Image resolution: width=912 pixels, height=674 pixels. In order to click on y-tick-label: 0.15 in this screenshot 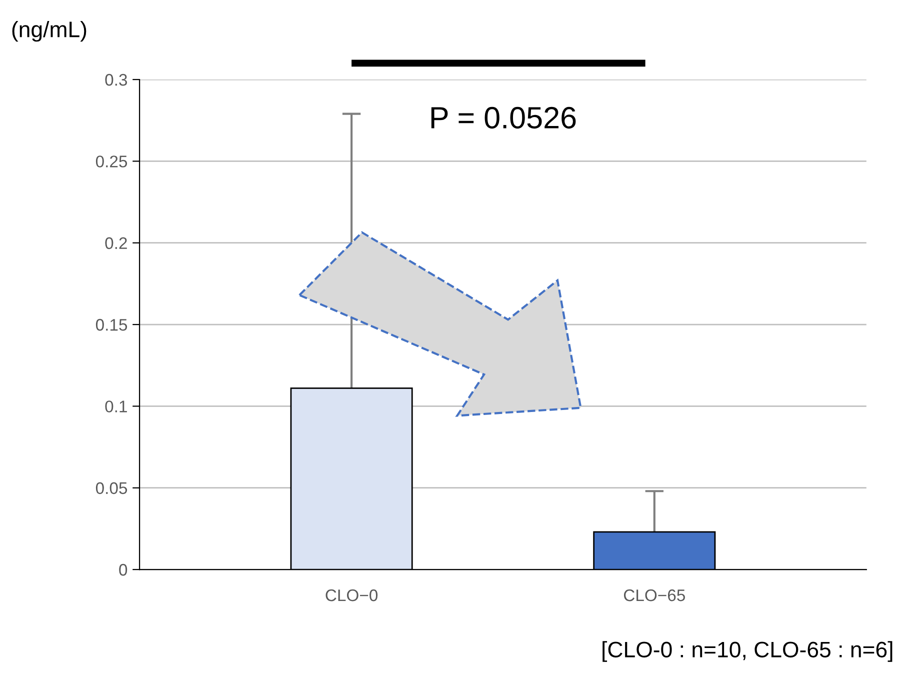, I will do `click(112, 324)`.